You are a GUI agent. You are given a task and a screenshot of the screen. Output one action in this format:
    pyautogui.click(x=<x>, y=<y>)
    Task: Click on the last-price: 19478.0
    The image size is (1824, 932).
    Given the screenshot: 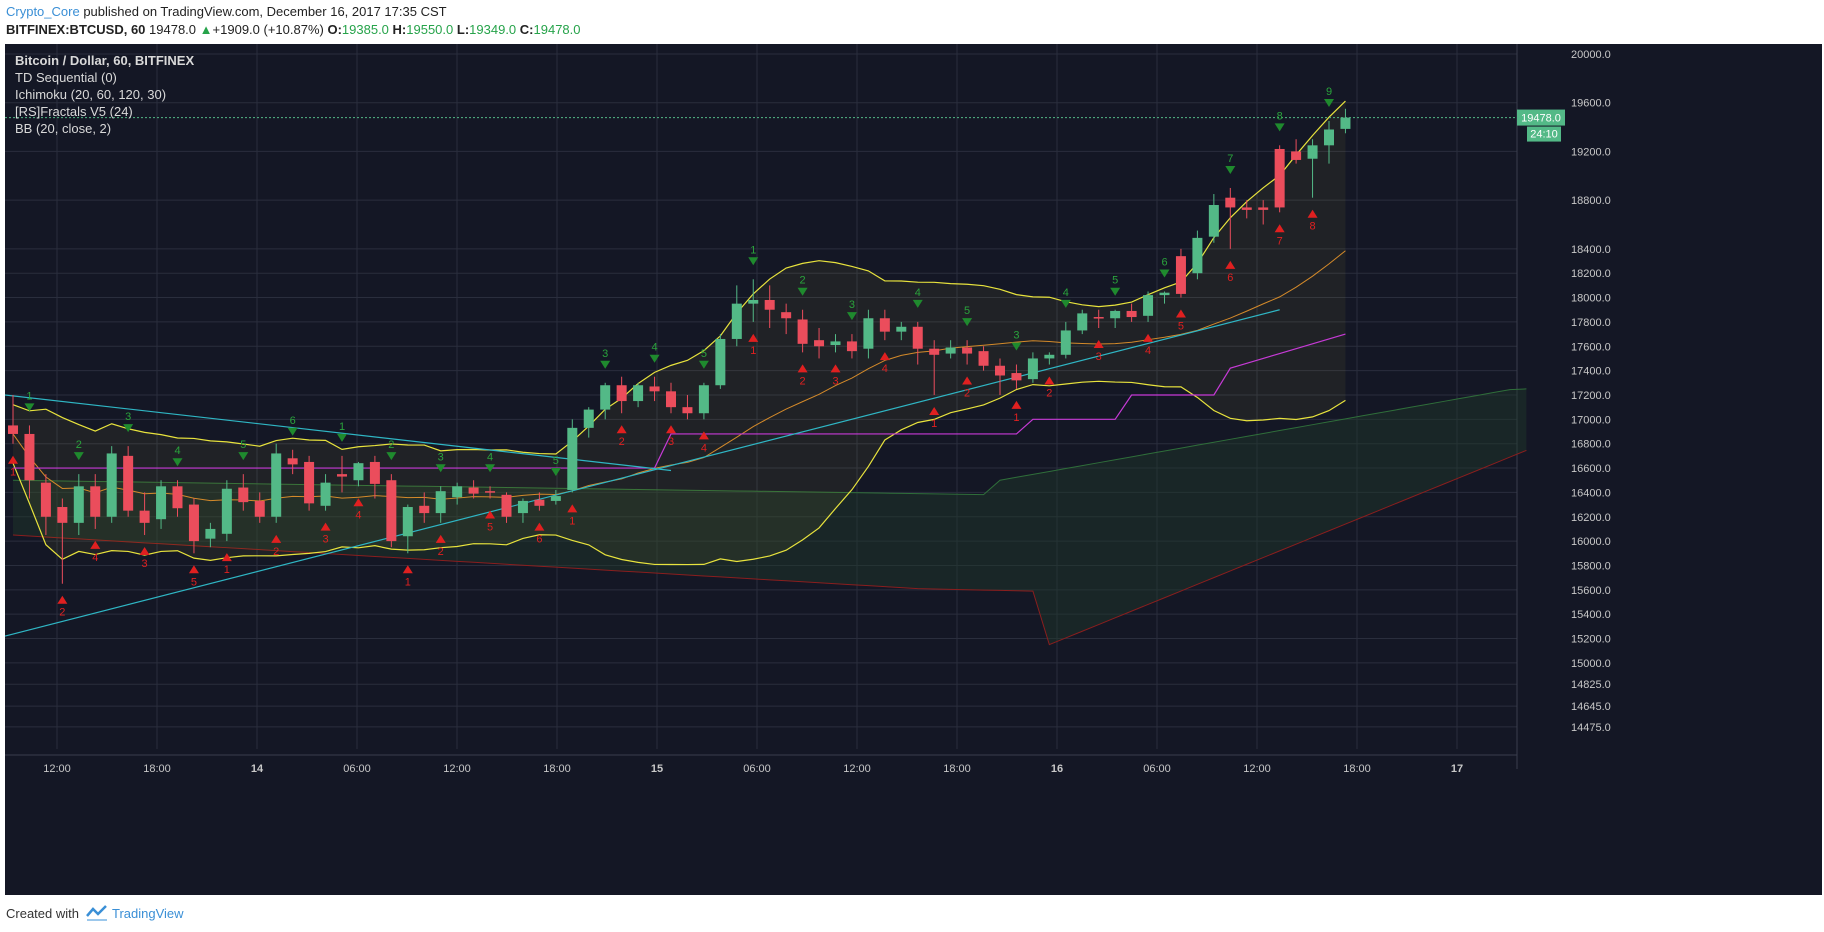 What is the action you would take?
    pyautogui.click(x=173, y=29)
    